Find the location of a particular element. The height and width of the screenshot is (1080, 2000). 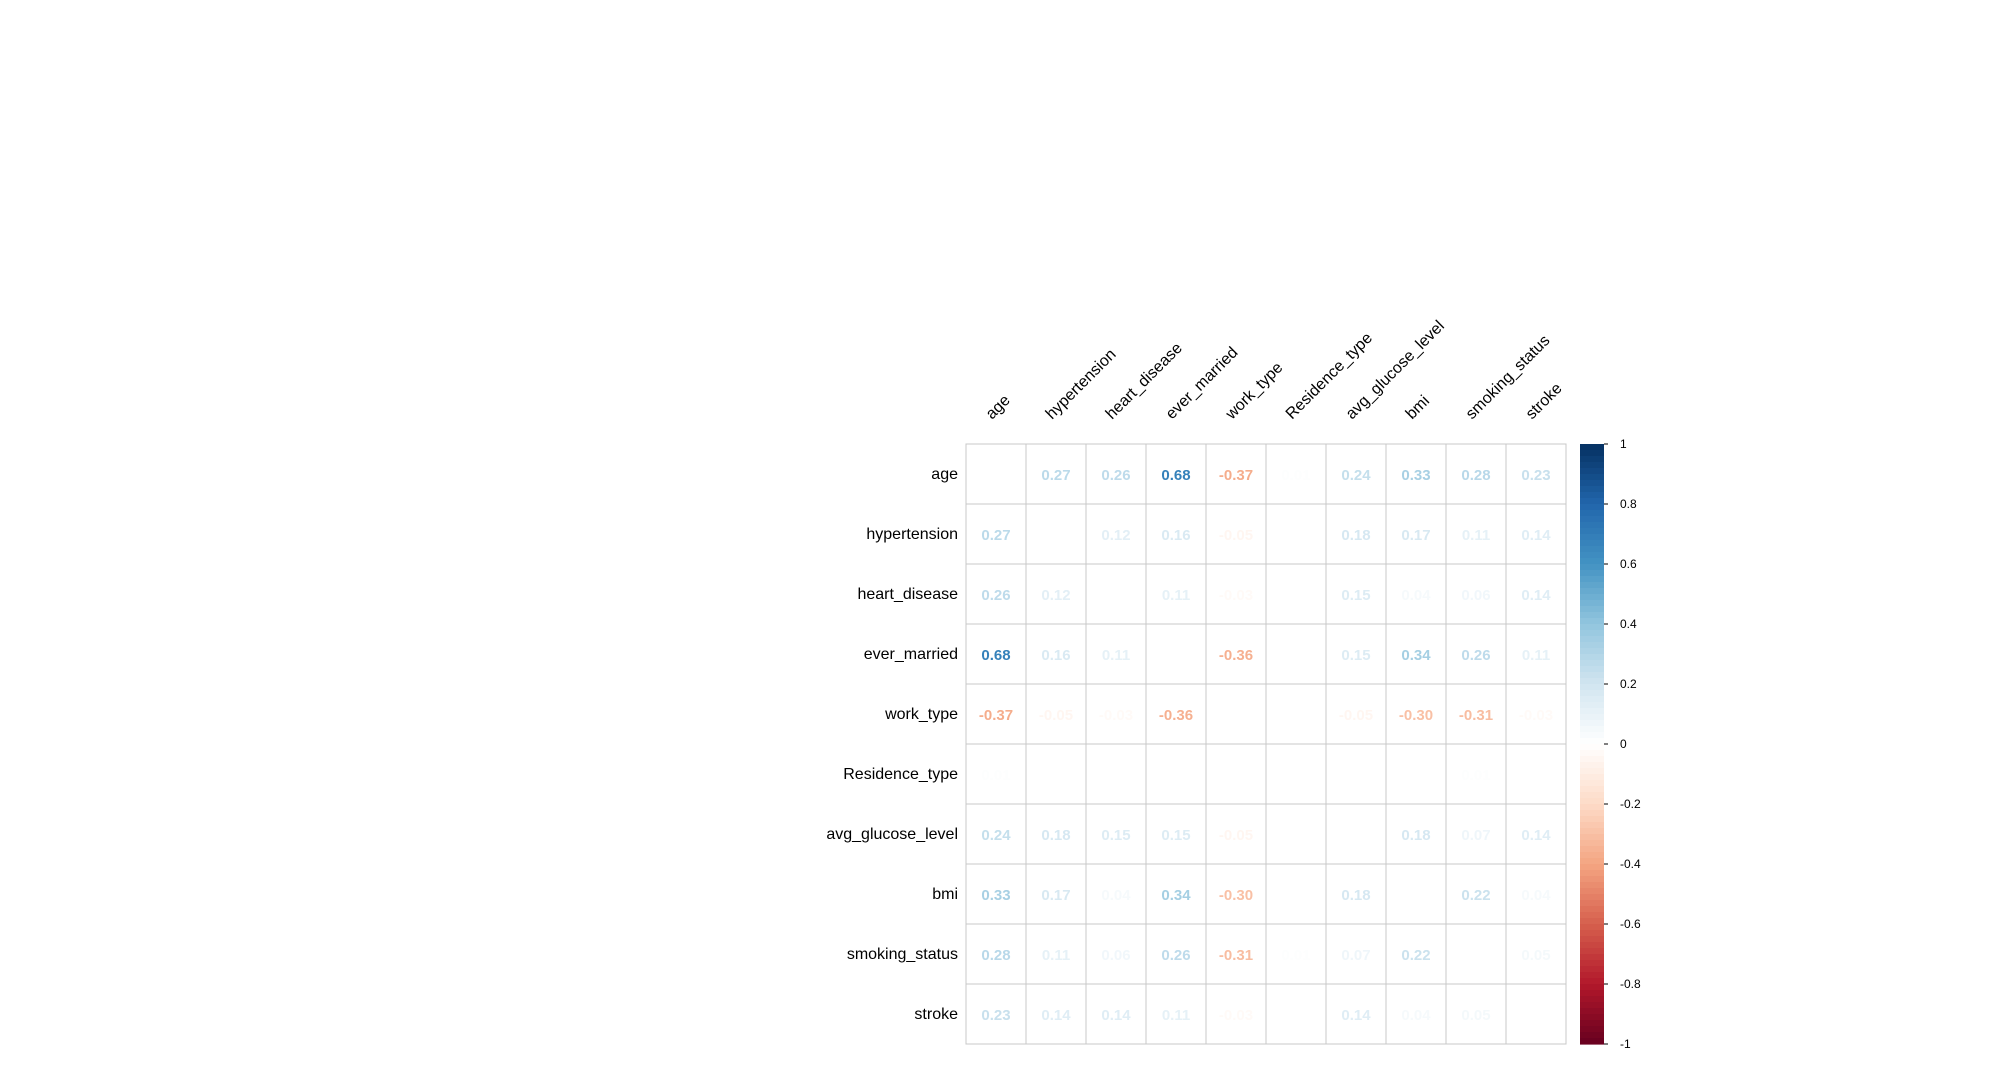

colorbar-tick-label: 0.4 is located at coordinates (1628, 624).